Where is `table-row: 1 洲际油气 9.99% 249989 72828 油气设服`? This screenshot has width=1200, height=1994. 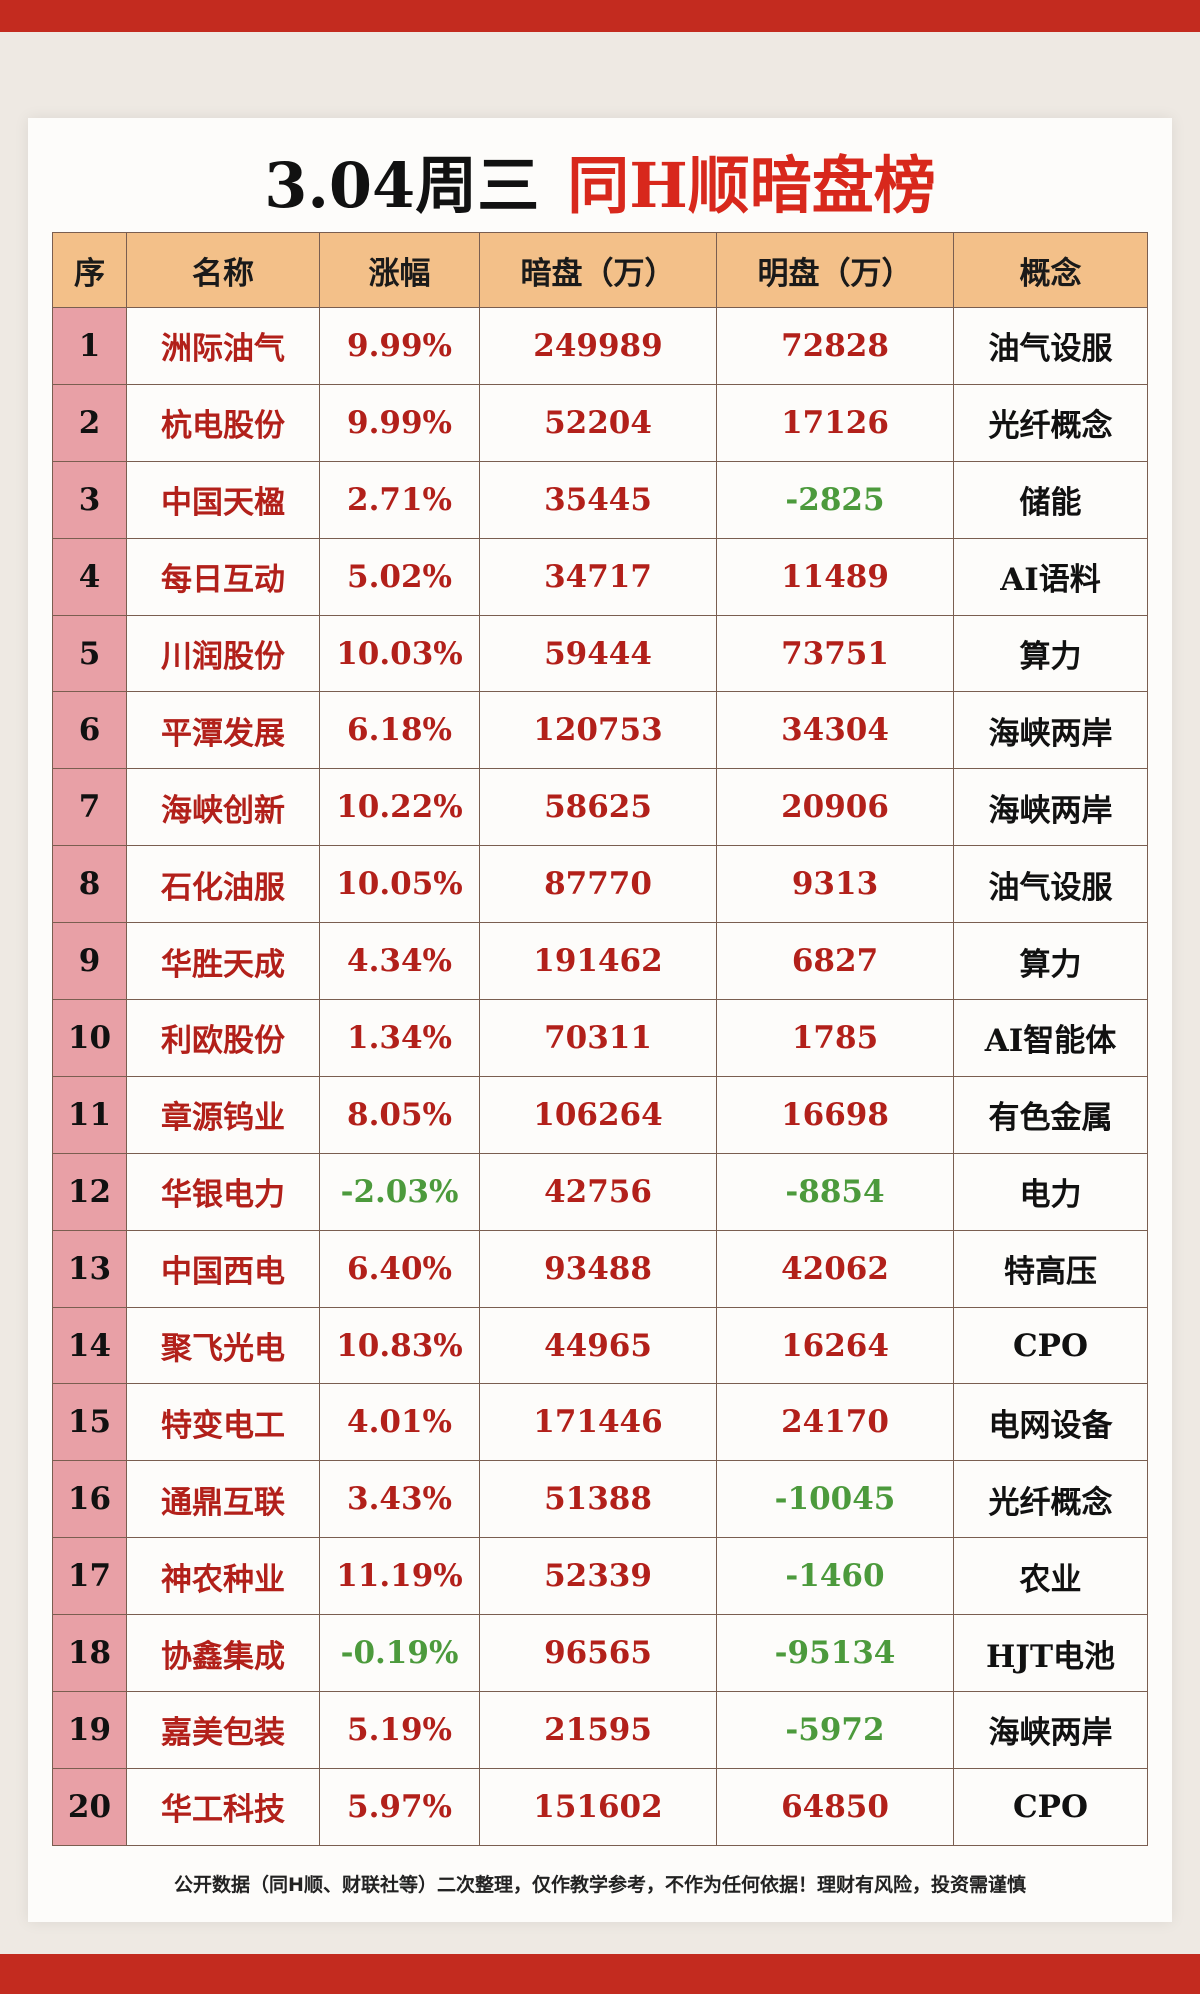 table-row: 1 洲际油气 9.99% 249989 72828 油气设服 is located at coordinates (600, 346).